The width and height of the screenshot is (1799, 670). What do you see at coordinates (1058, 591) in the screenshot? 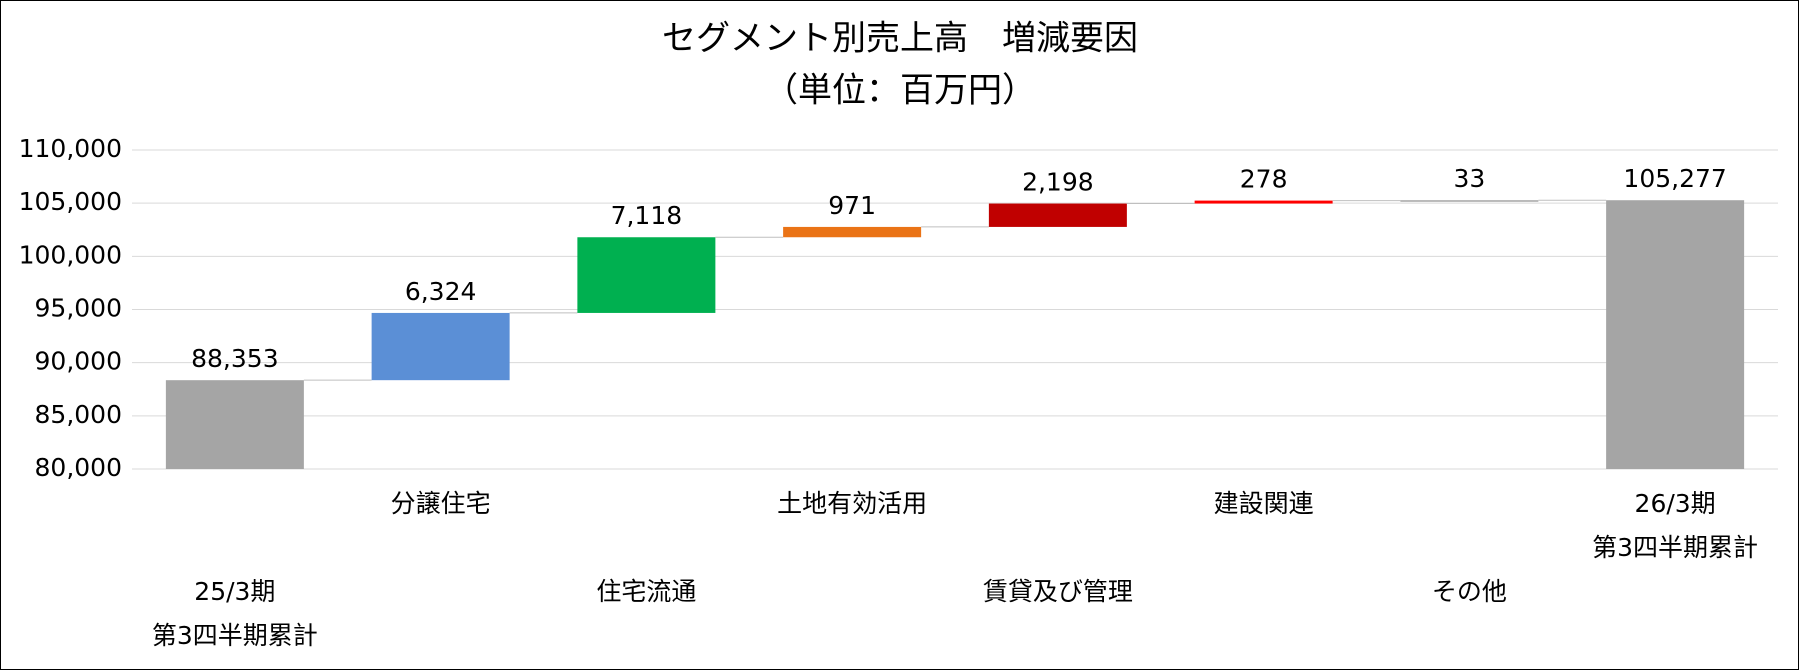
I see `x-tick-label: 賃貸及び管理` at bounding box center [1058, 591].